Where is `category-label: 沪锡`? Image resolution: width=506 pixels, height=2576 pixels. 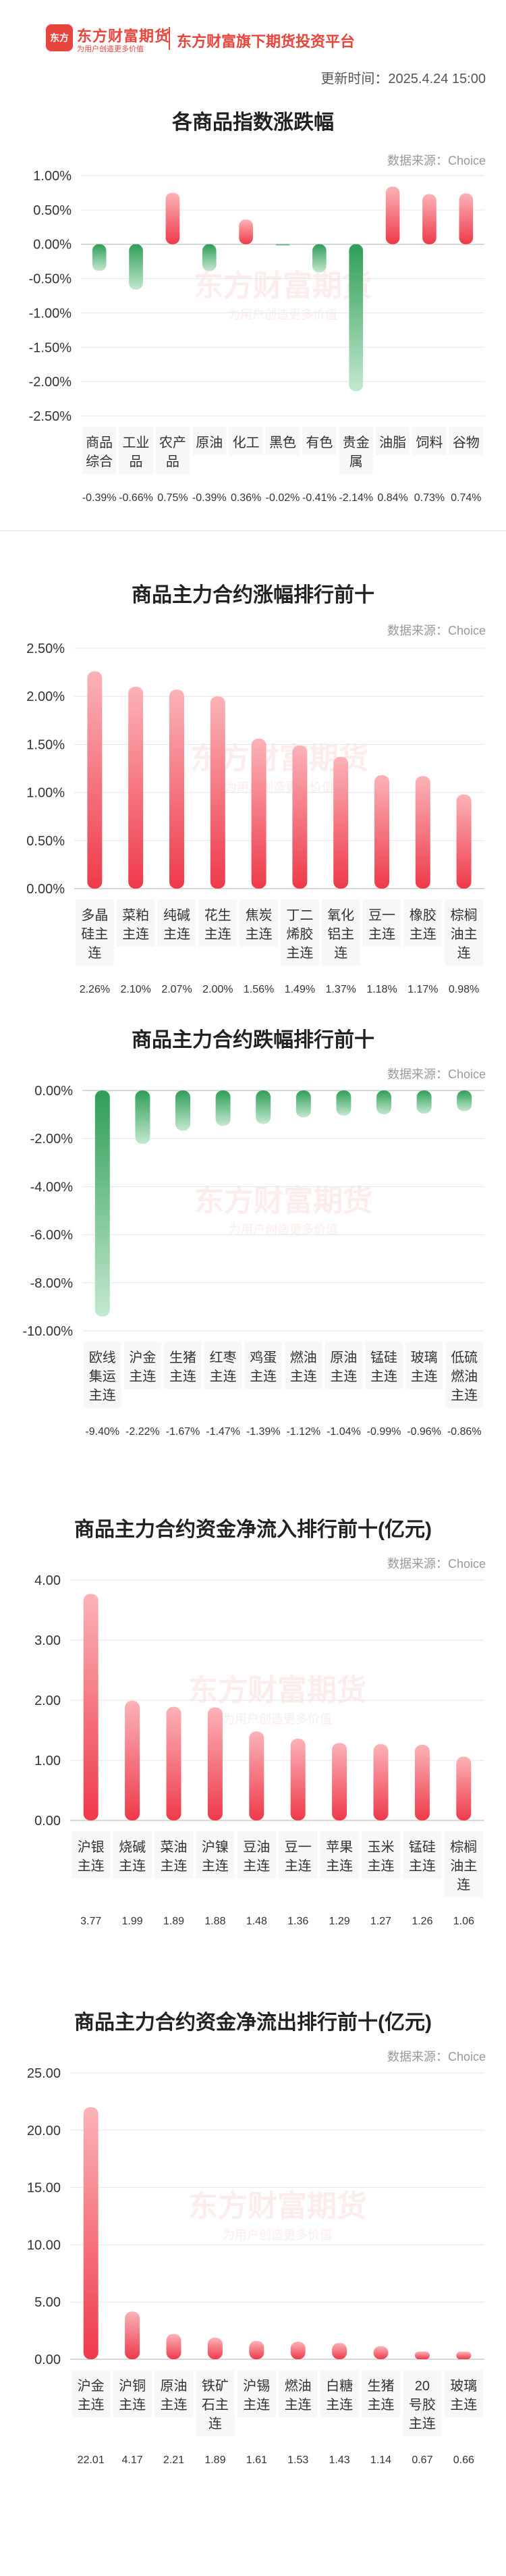 category-label: 沪锡 is located at coordinates (256, 2386).